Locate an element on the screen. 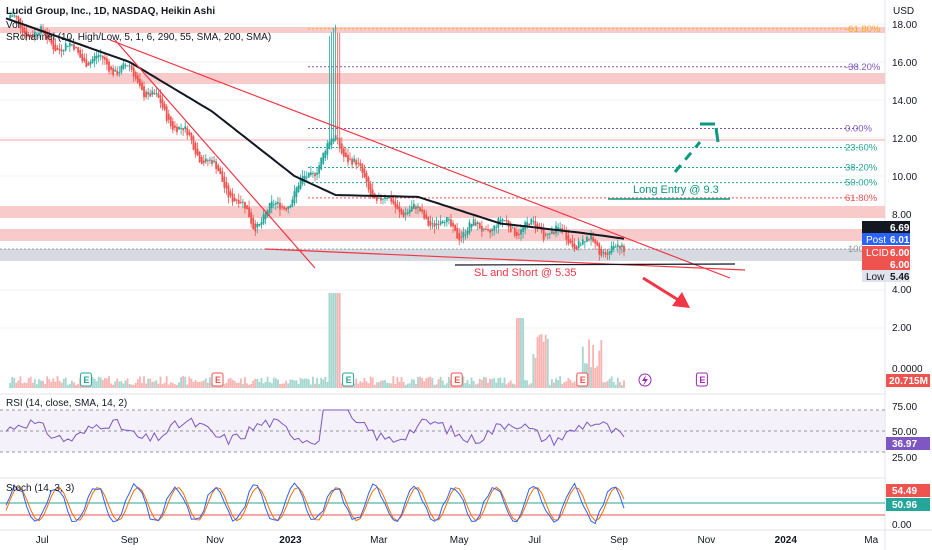 The width and height of the screenshot is (932, 550). stoch-d-line is located at coordinates (315, 504).